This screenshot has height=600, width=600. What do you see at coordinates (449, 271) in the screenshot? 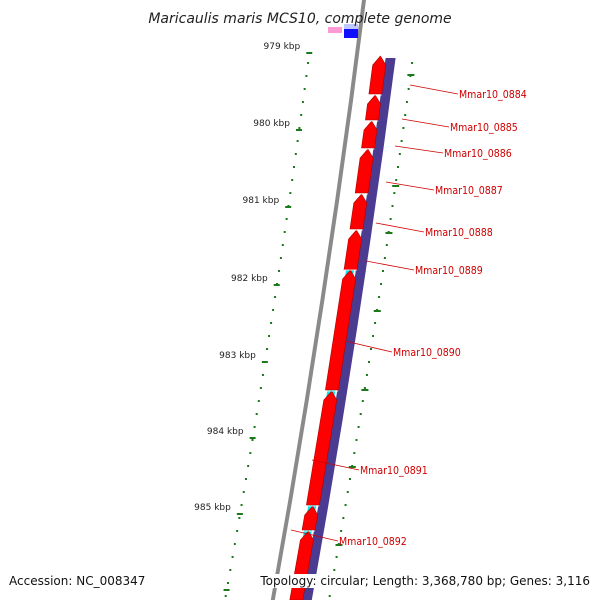
I see `gene-label: Mmar10_0889` at bounding box center [449, 271].